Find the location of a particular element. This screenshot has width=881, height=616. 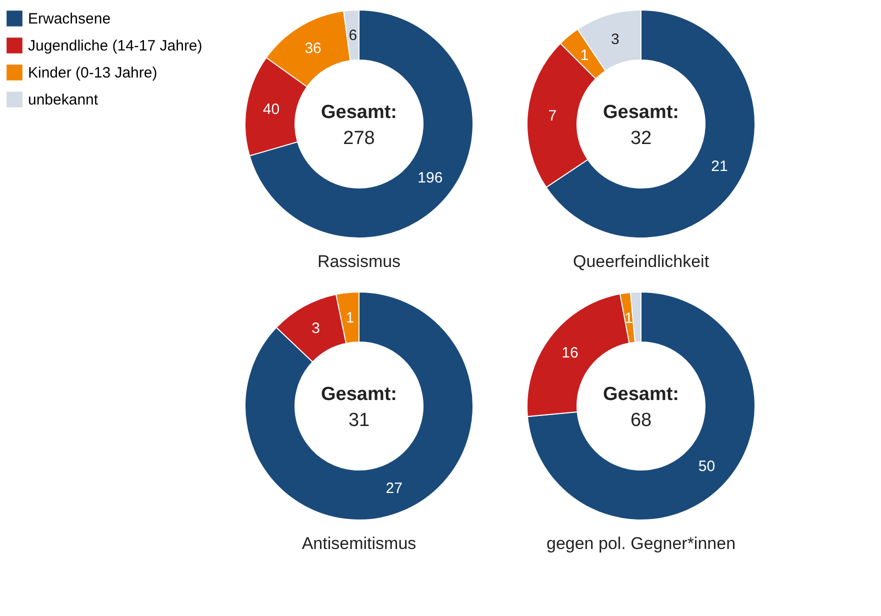

data-label: 196 is located at coordinates (430, 177).